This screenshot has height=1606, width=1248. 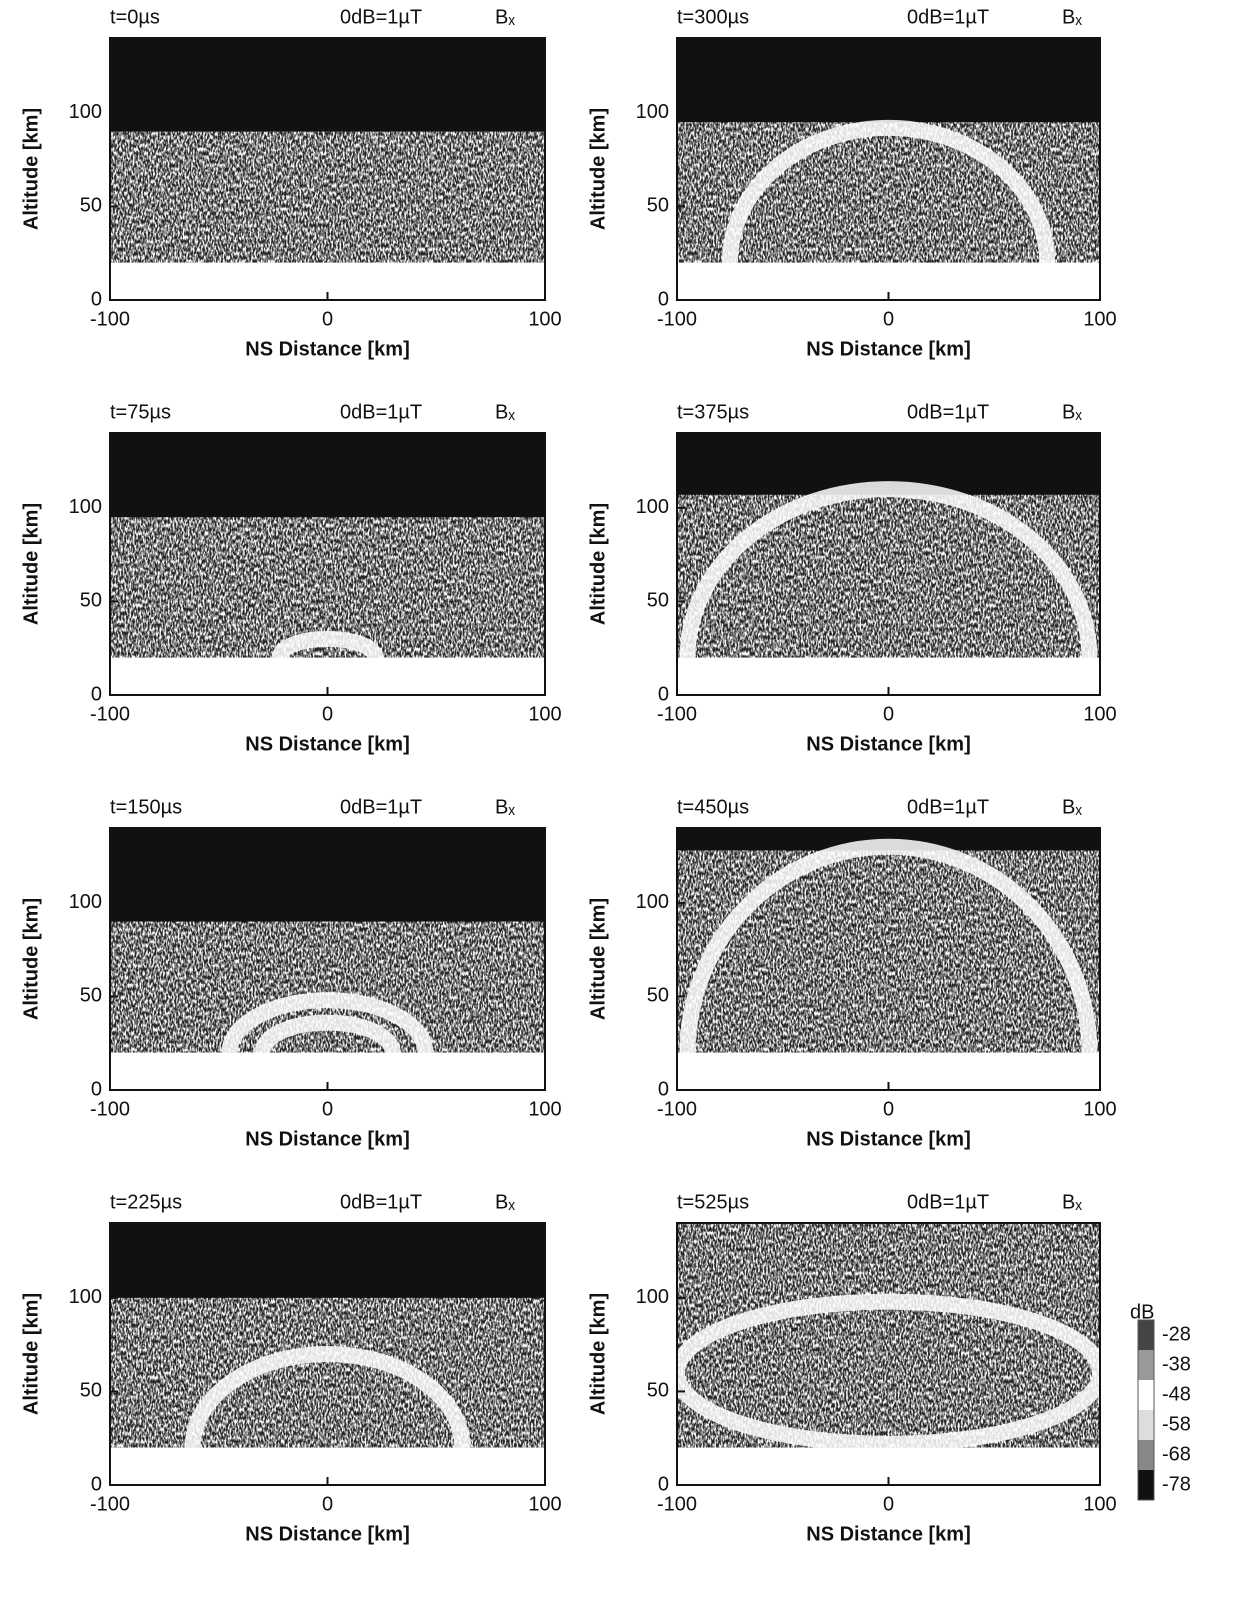 I want to click on panel-title: t=0µs, so click(x=135, y=17).